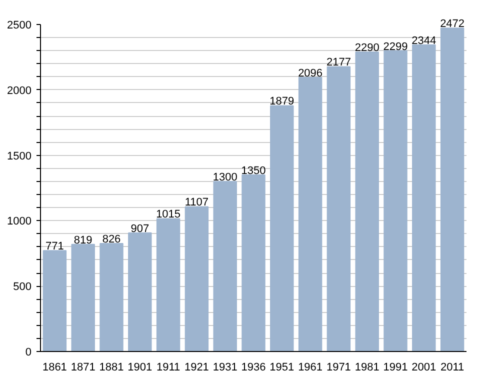 The image size is (488, 373). What do you see at coordinates (424, 367) in the screenshot?
I see `x-tick-label: 2001` at bounding box center [424, 367].